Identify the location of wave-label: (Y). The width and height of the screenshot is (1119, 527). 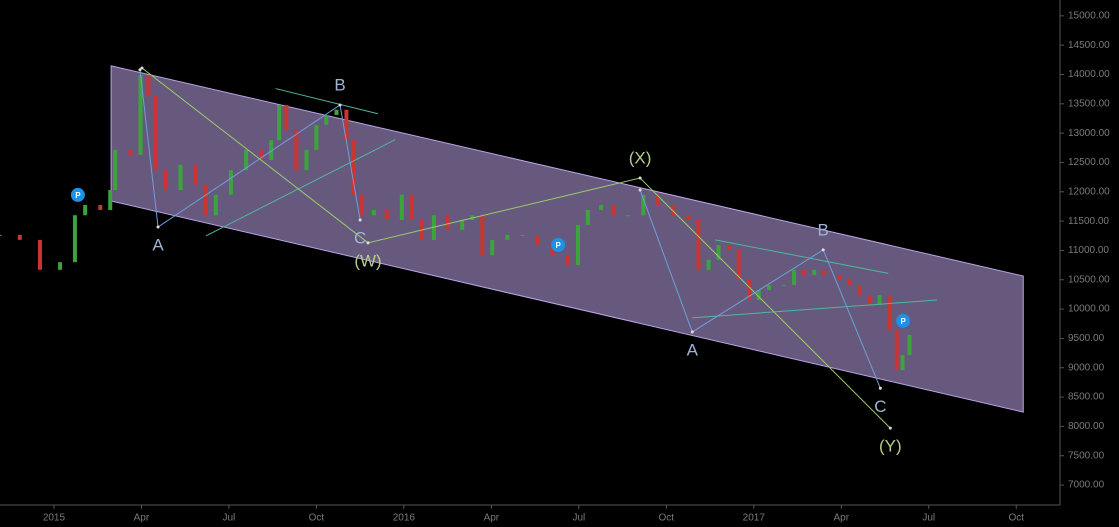
(890, 446).